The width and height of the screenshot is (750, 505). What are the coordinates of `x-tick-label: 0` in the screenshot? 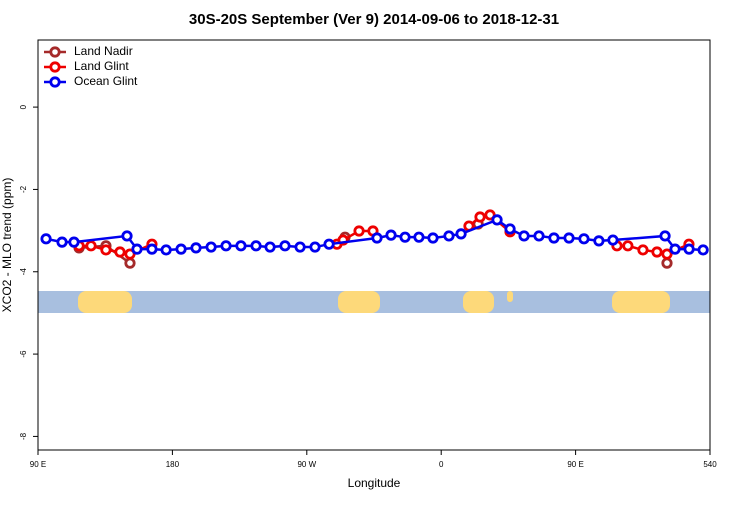 It's located at (441, 464).